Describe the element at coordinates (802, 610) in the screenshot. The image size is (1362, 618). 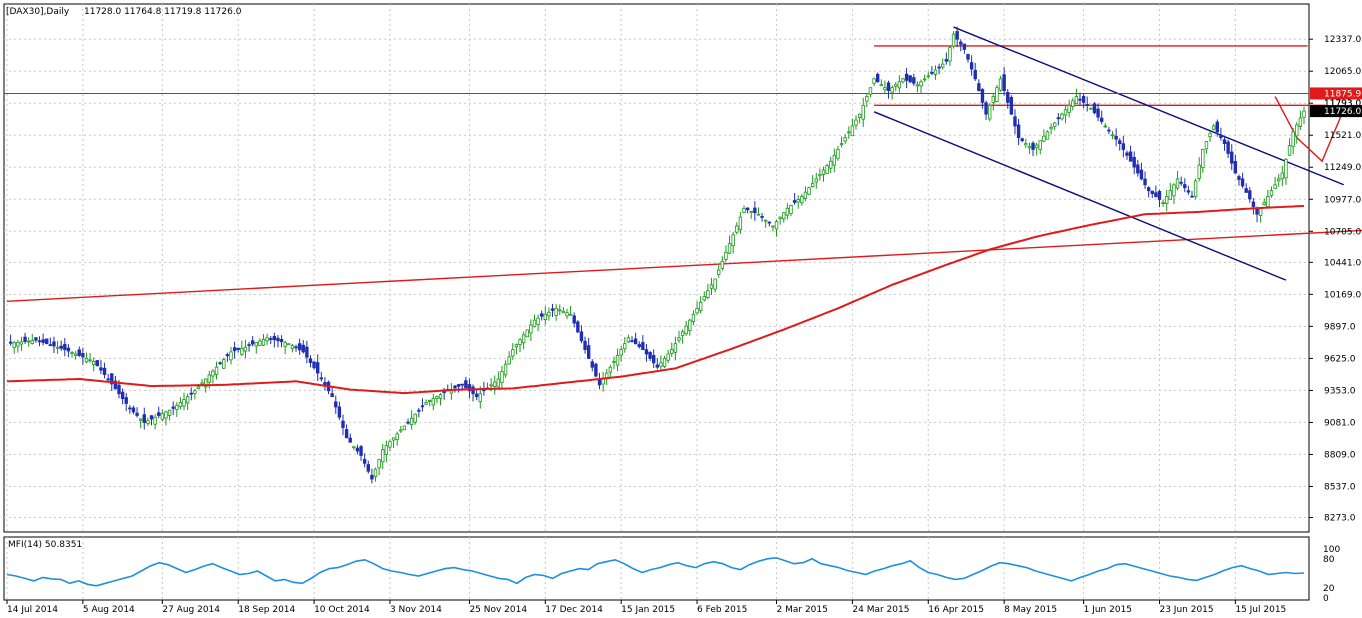
I see `time-axis-label: 2 Mar 2015` at that location.